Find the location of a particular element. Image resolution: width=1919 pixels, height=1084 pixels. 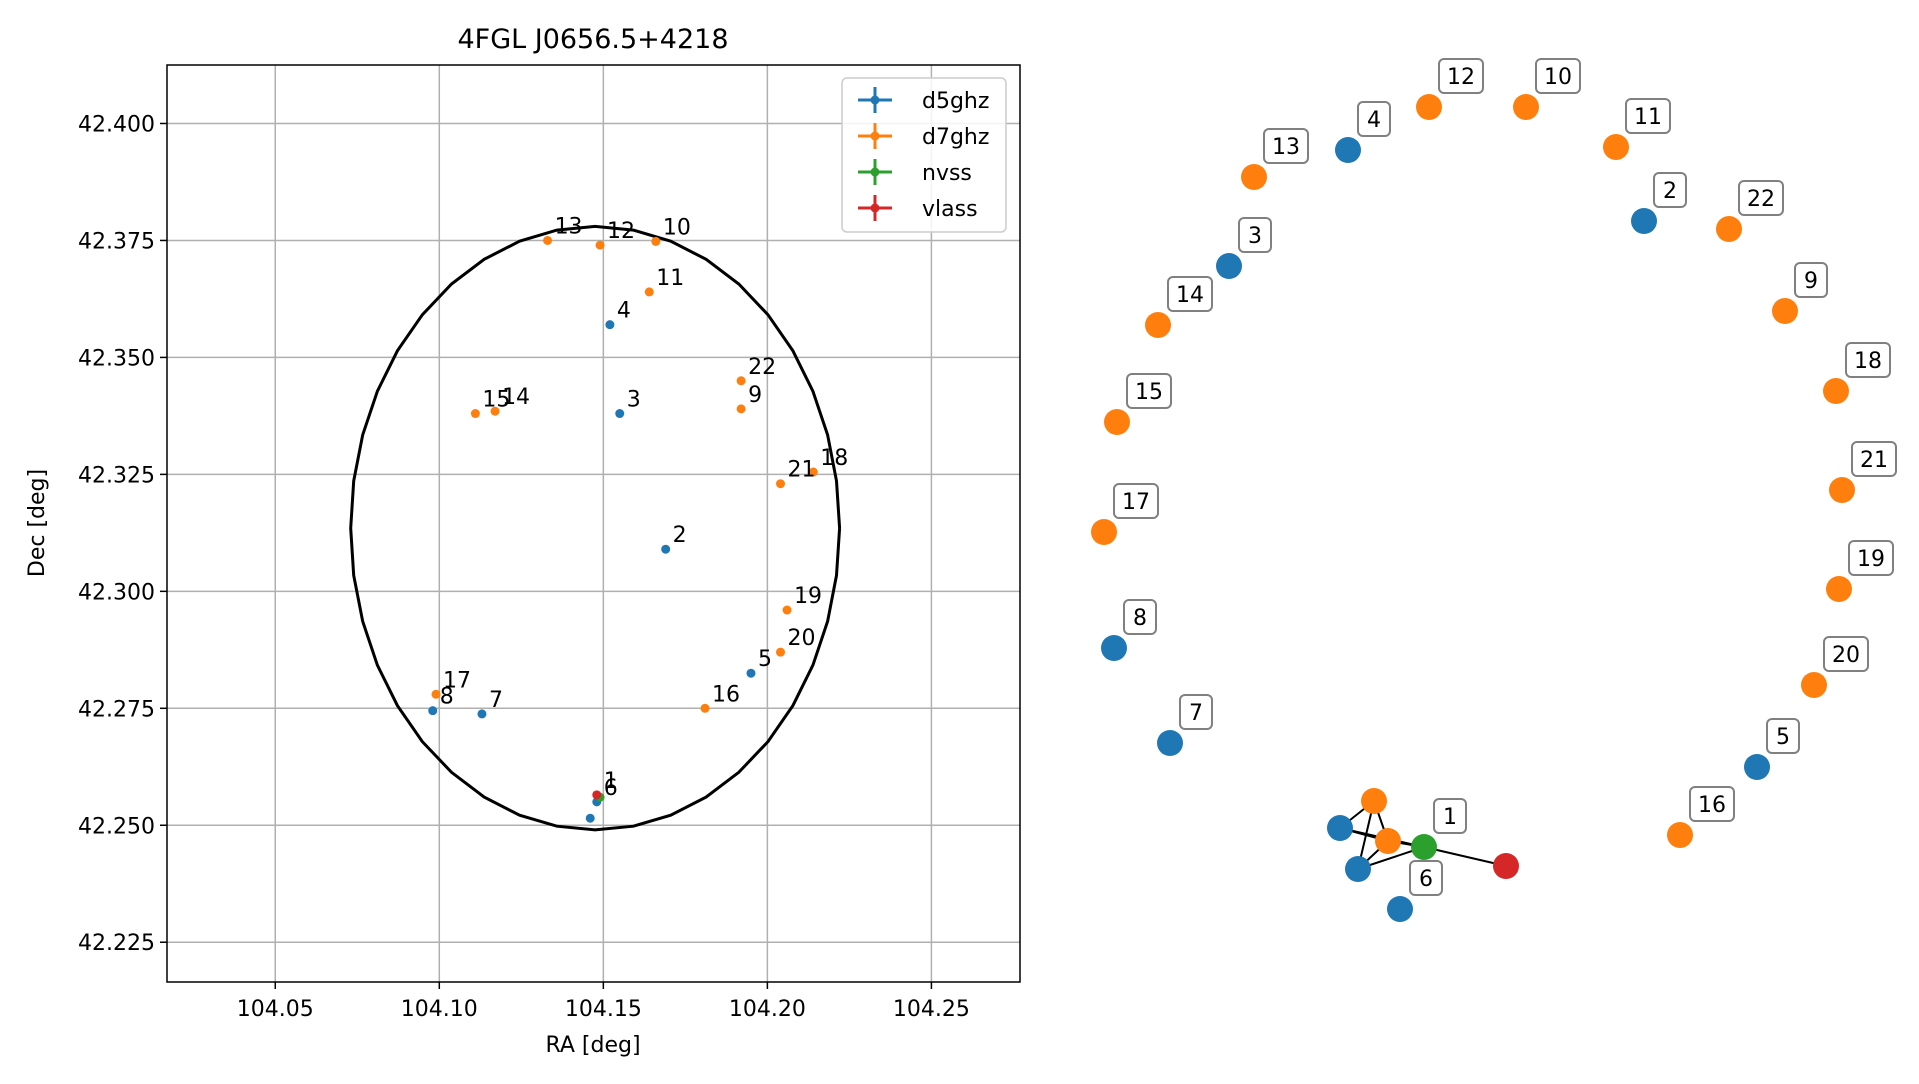

point-label: 4 is located at coordinates (624, 311).